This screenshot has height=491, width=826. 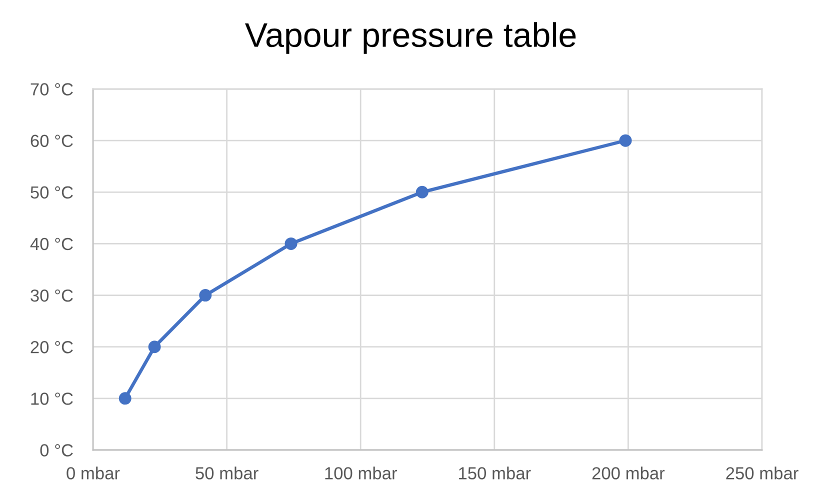 What do you see at coordinates (410, 38) in the screenshot?
I see `chart-title: Vapour pressure table` at bounding box center [410, 38].